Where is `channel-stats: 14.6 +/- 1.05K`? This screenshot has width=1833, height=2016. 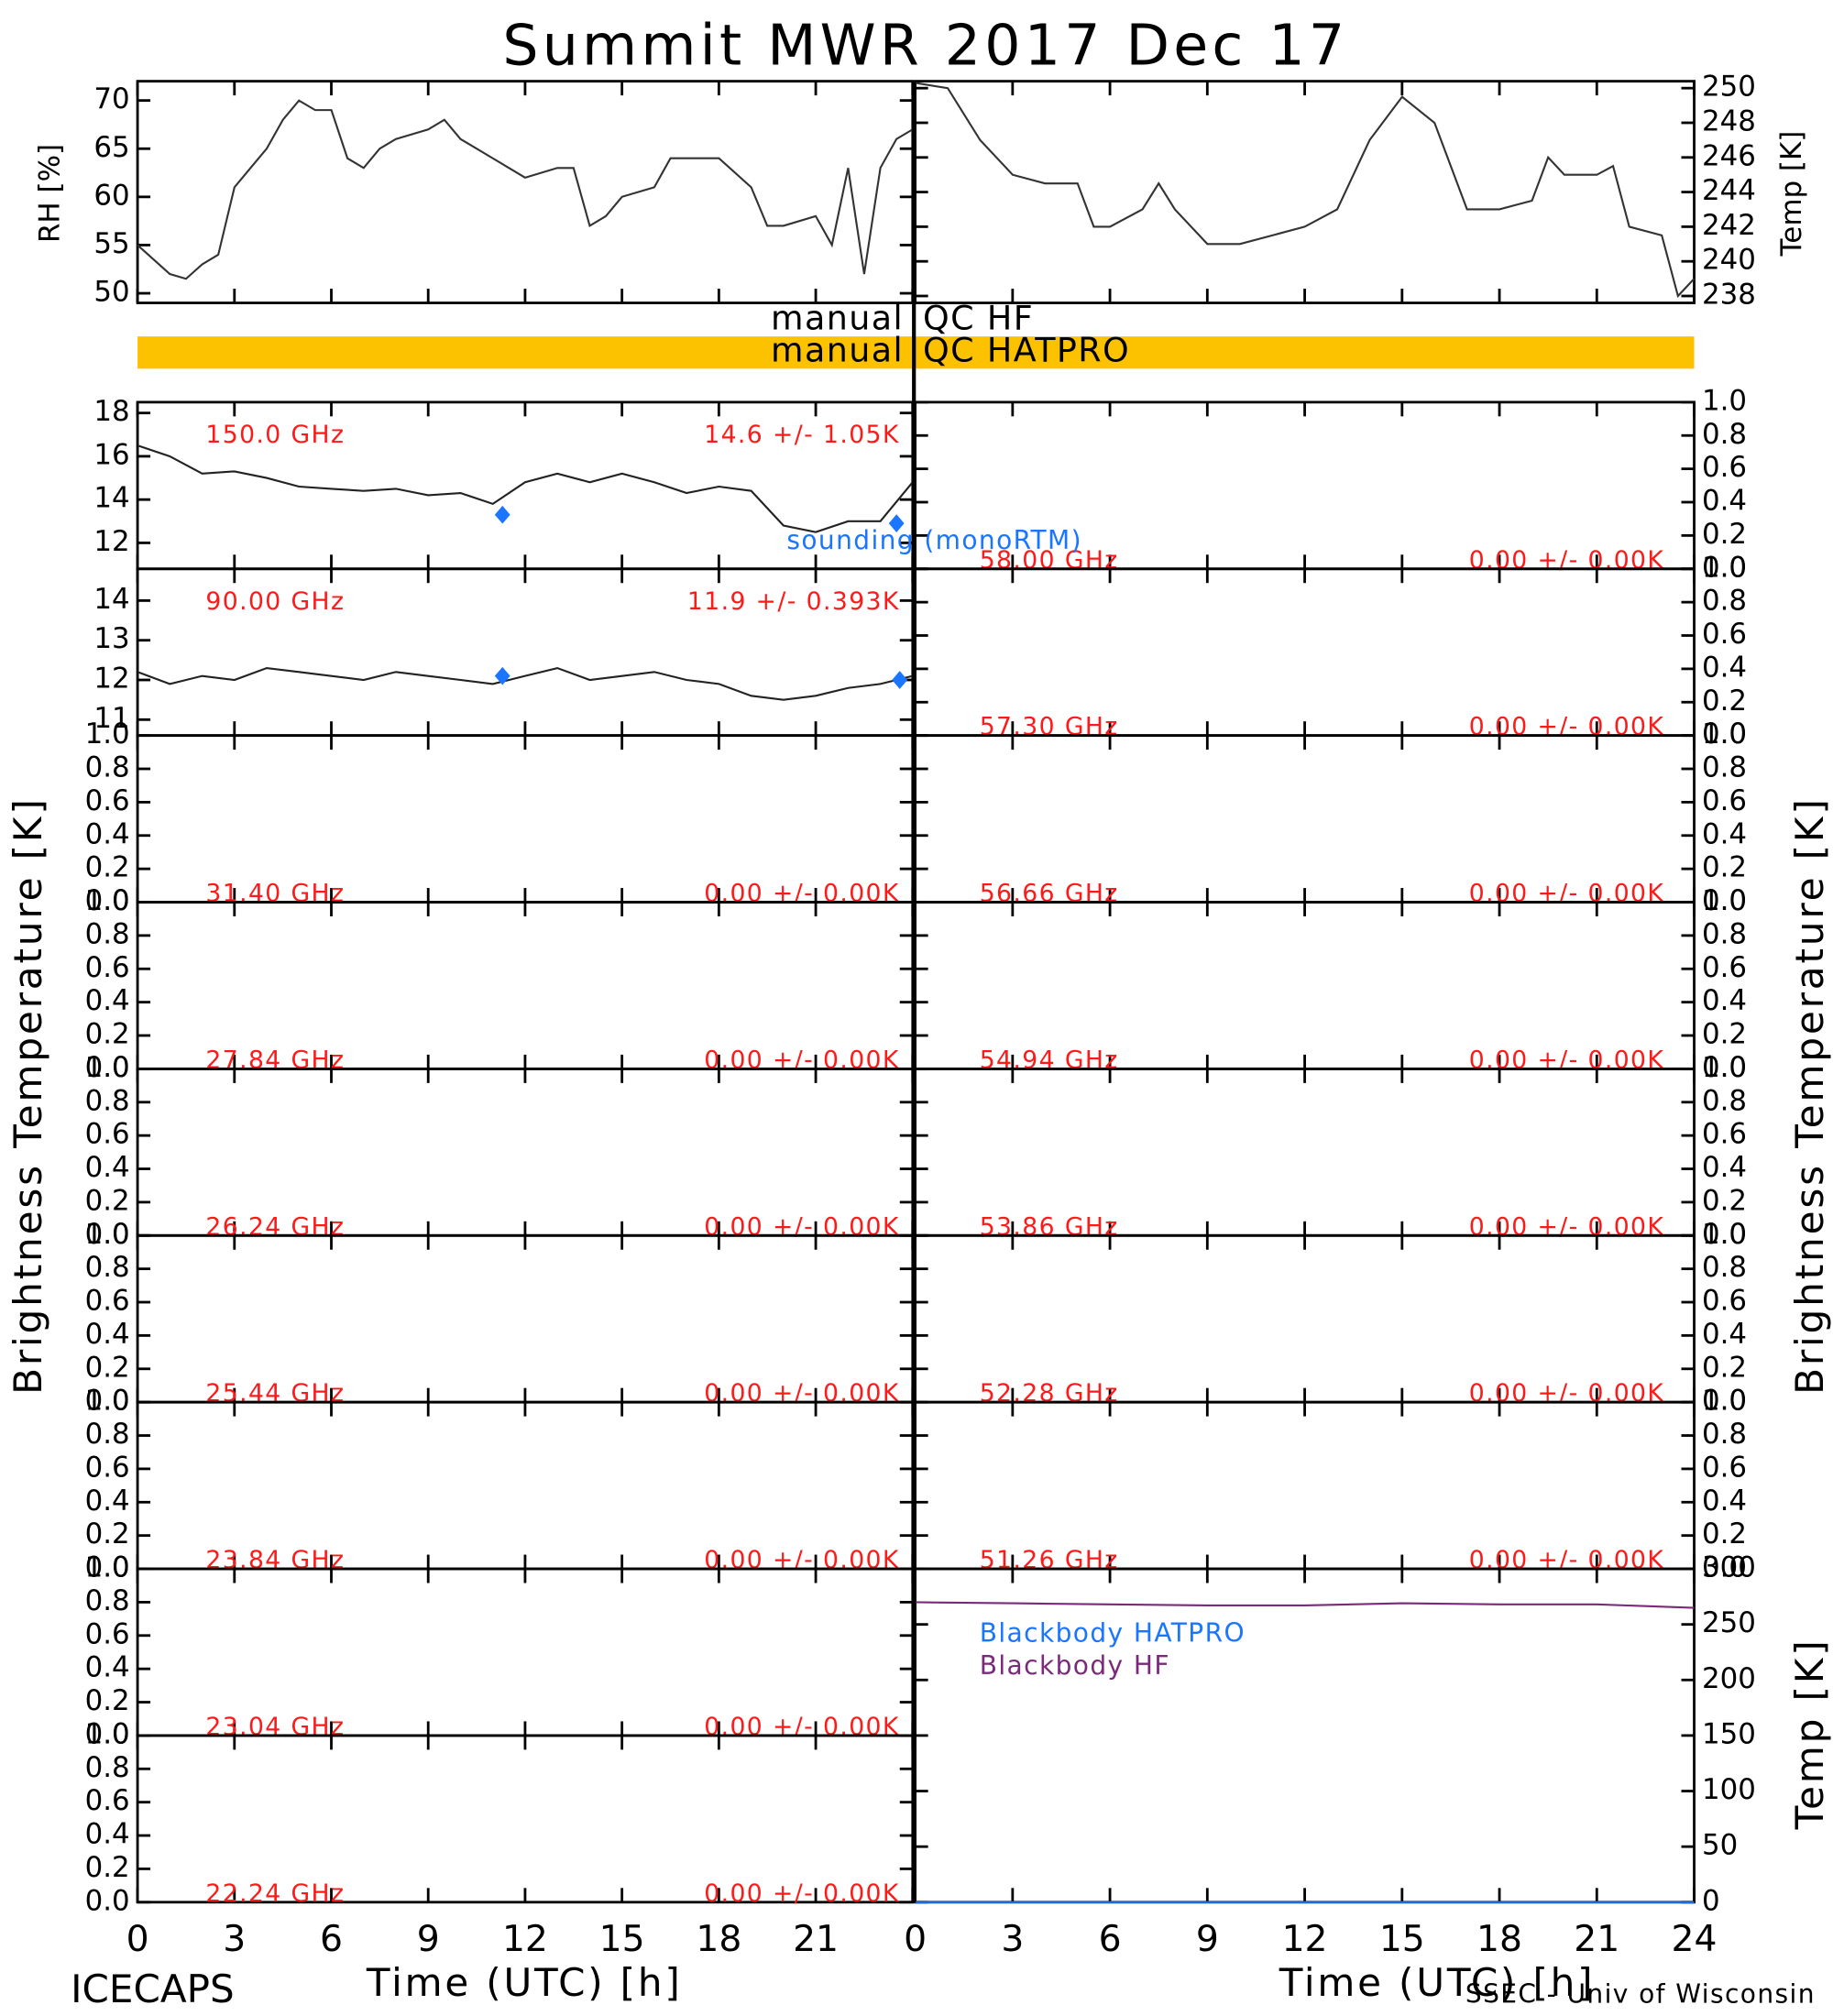
channel-stats: 14.6 +/- 1.05K is located at coordinates (802, 435).